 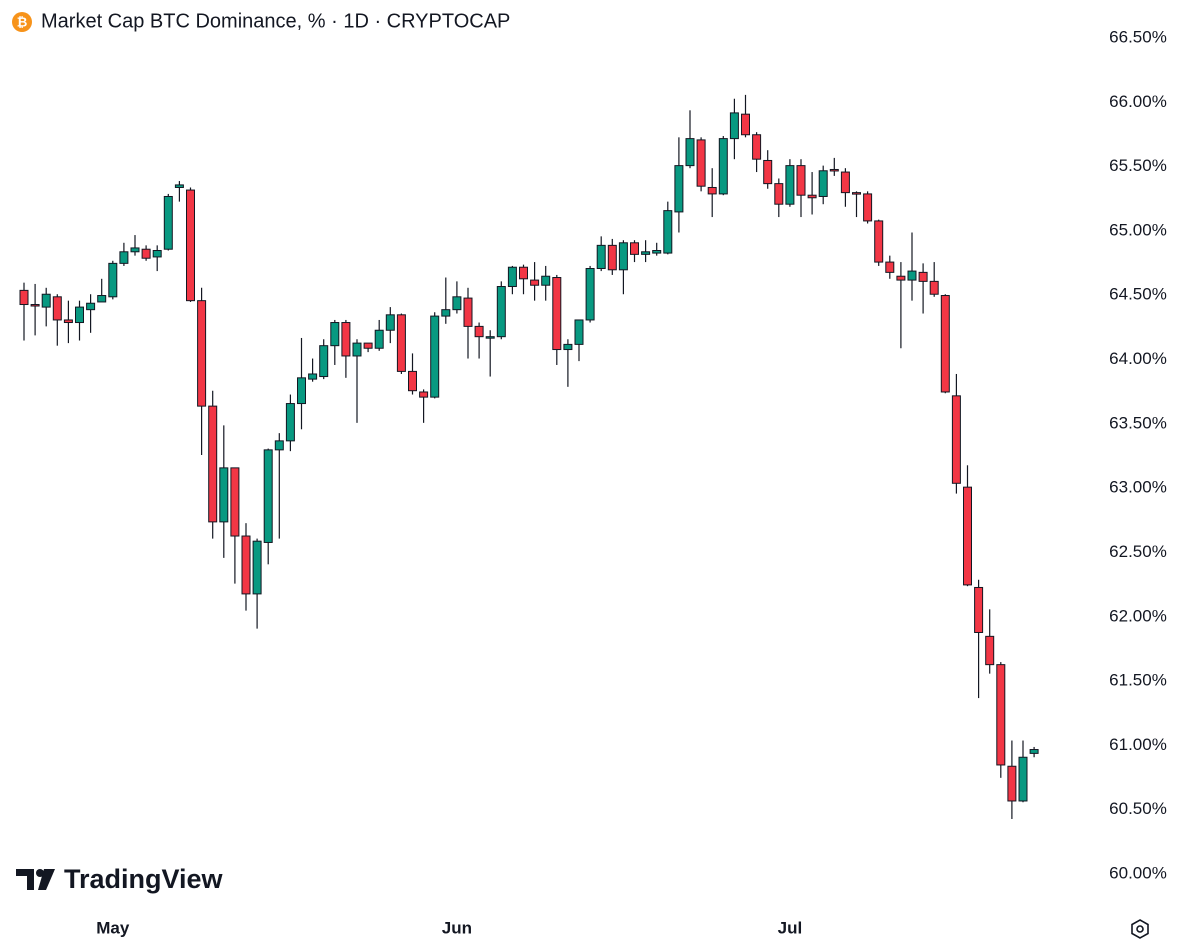 What do you see at coordinates (113, 927) in the screenshot?
I see `x-tick-label: May` at bounding box center [113, 927].